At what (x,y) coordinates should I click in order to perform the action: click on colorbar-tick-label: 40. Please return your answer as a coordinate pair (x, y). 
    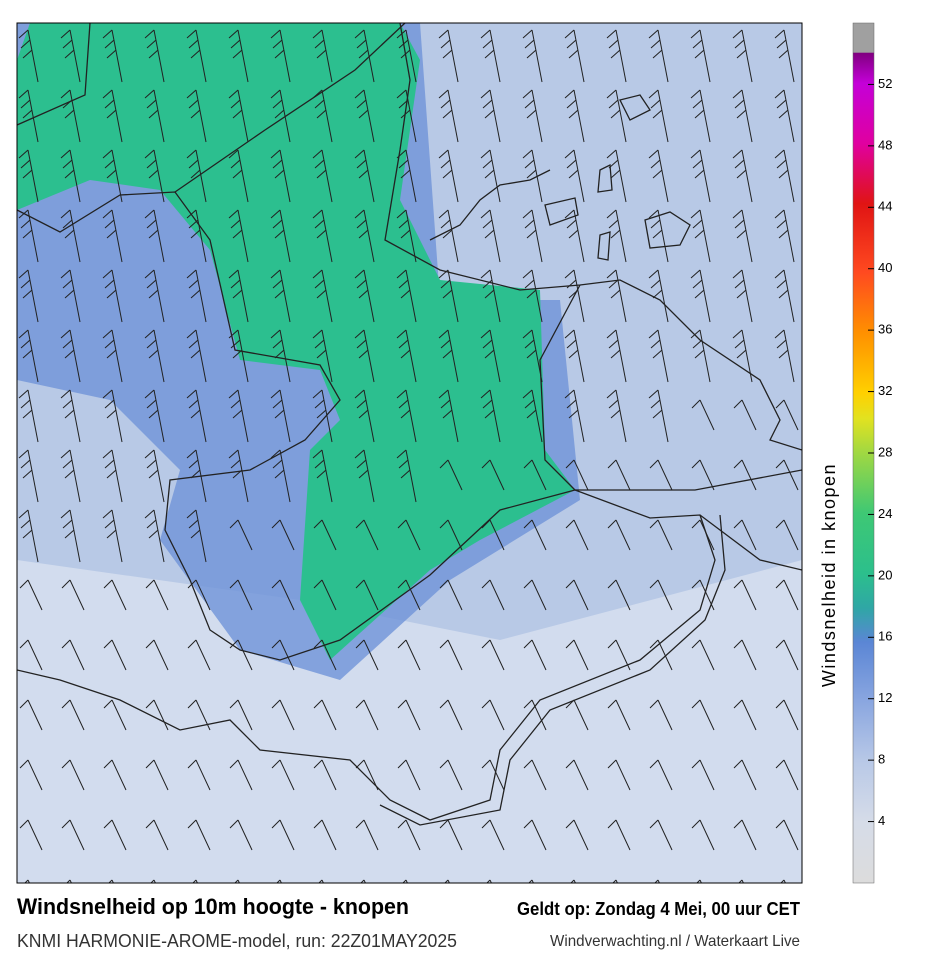
    Looking at the image, I should click on (885, 267).